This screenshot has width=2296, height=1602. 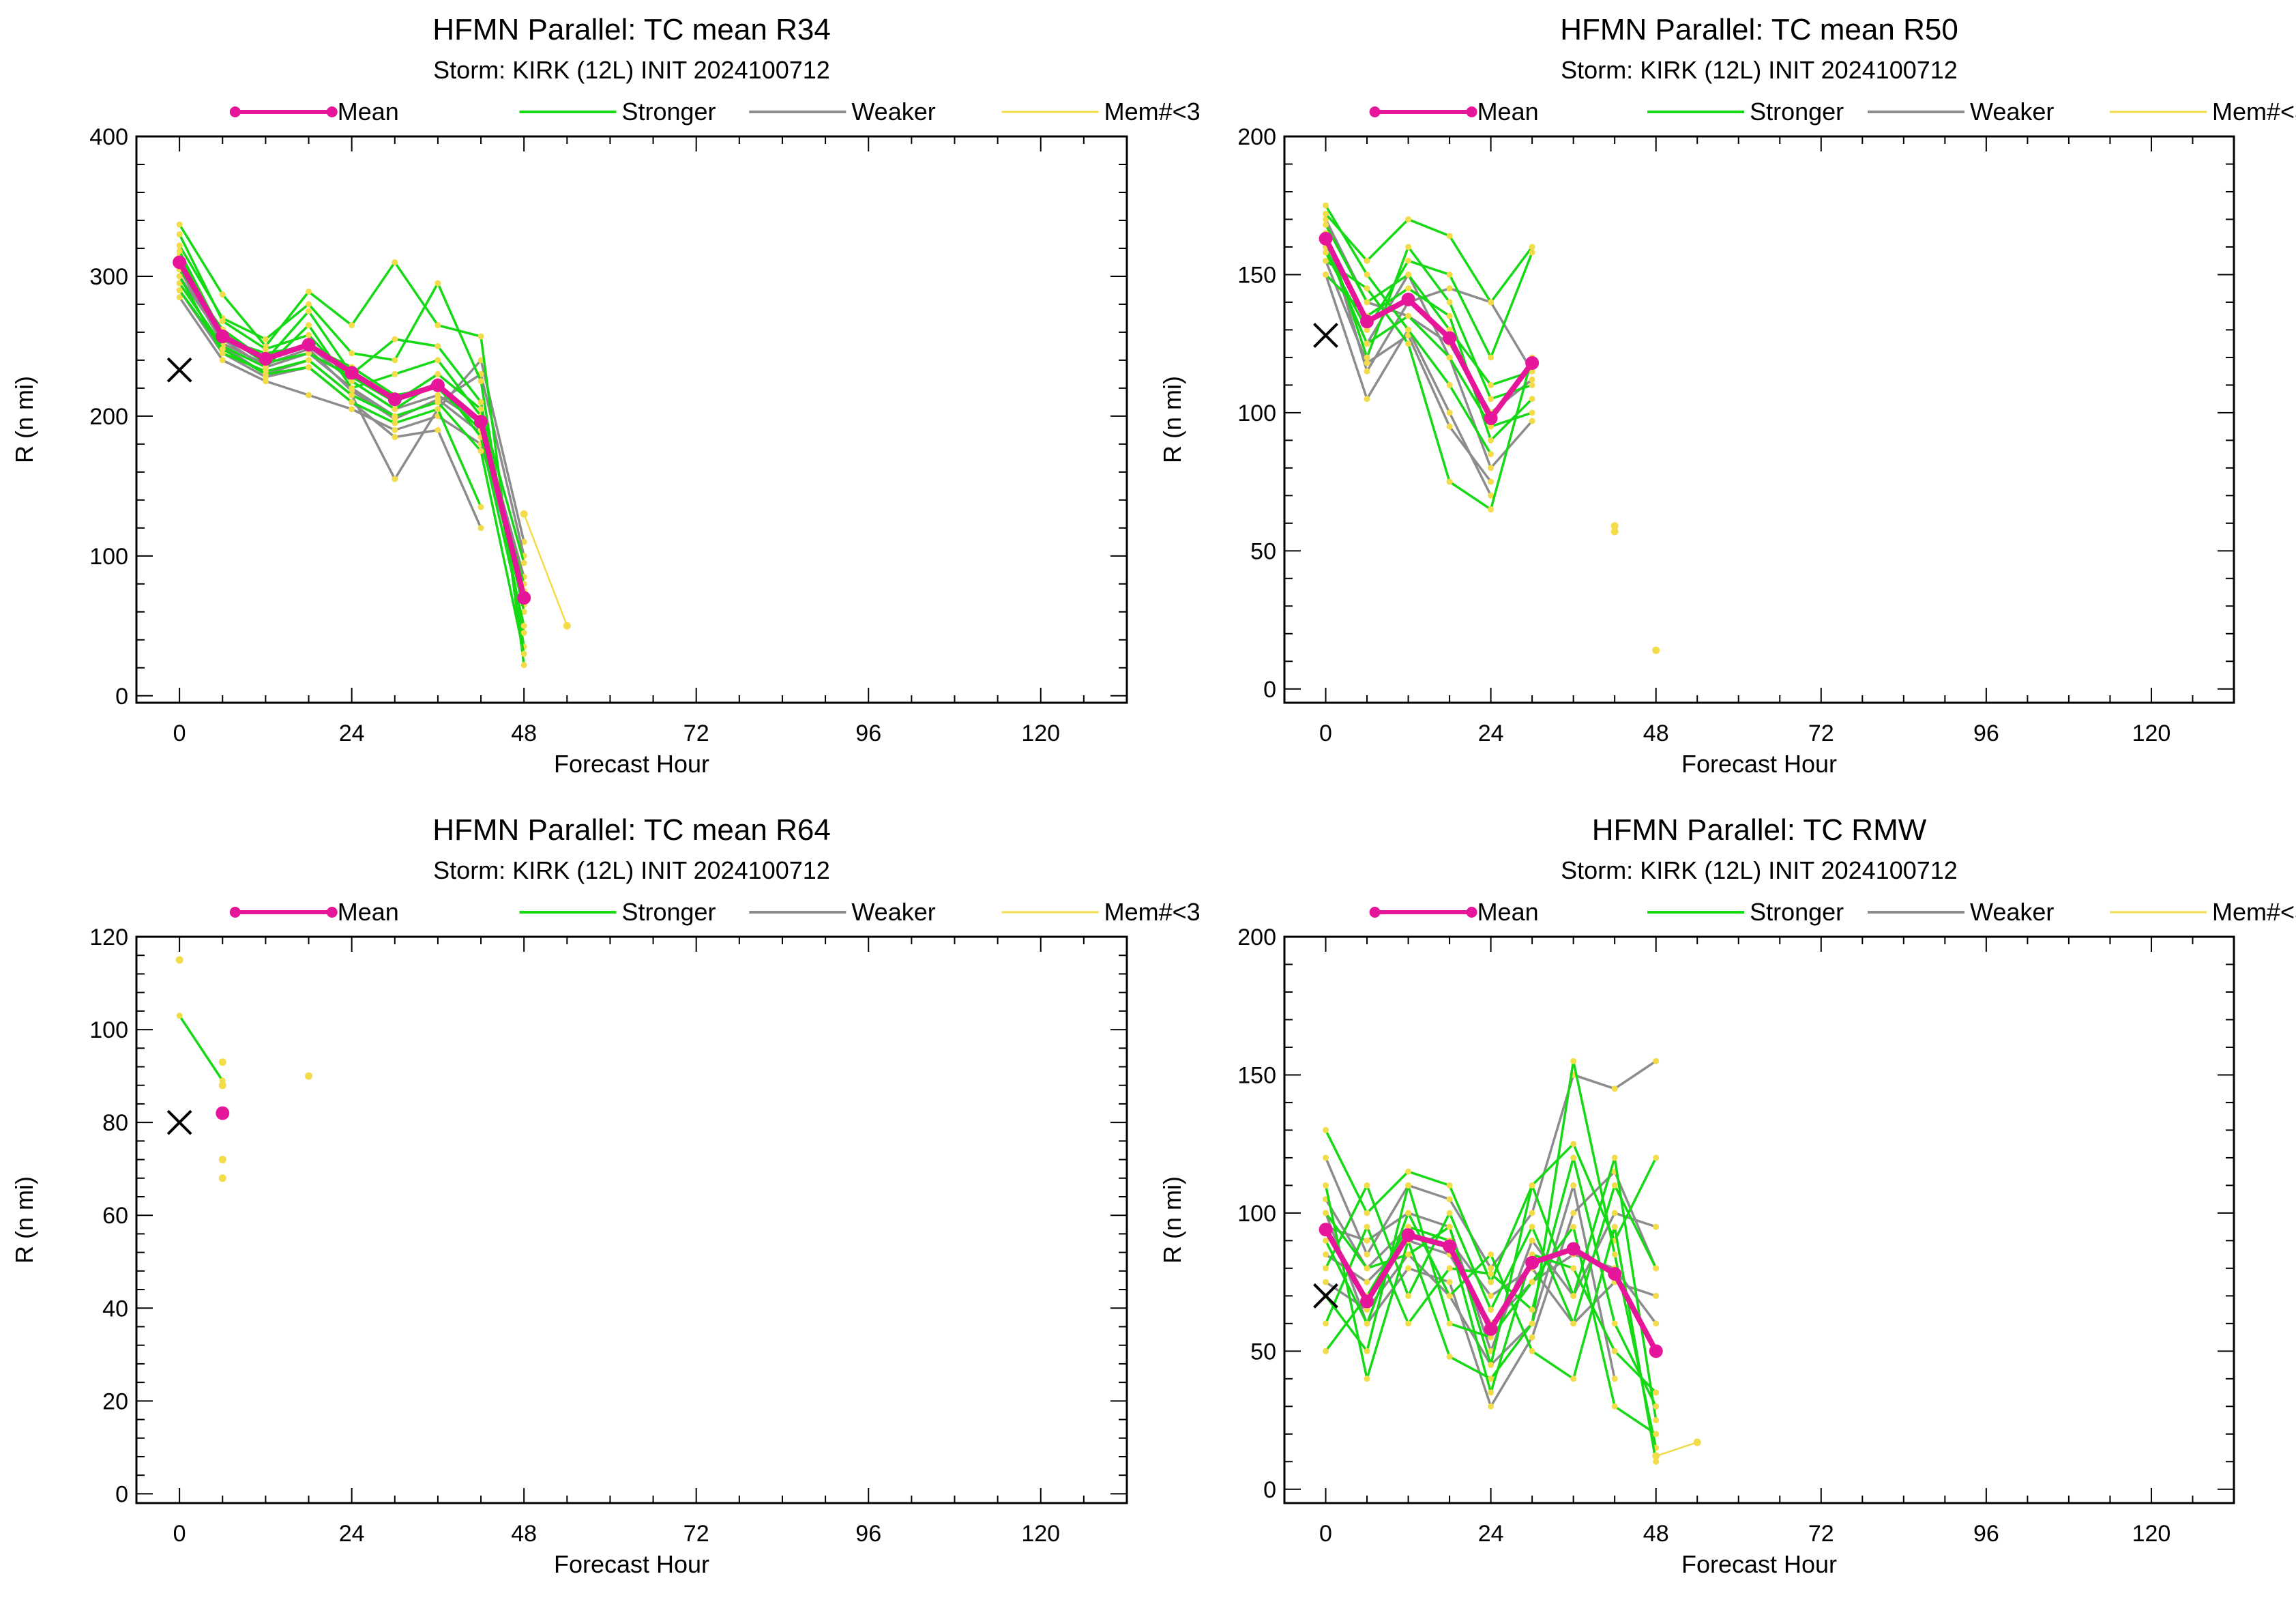 What do you see at coordinates (631, 29) in the screenshot?
I see `chart-title: HFMN Parallel: TC mean R34` at bounding box center [631, 29].